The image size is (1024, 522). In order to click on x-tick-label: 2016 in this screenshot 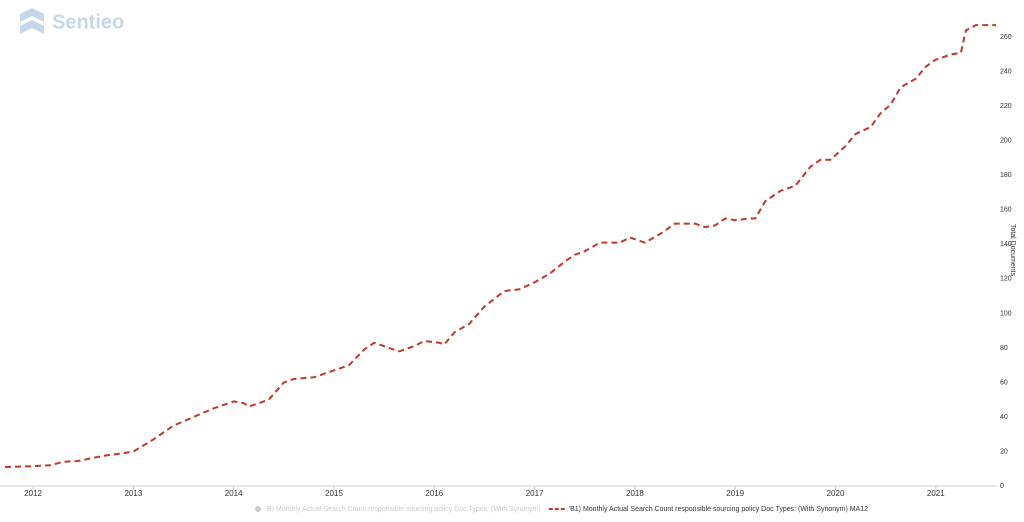, I will do `click(434, 493)`.